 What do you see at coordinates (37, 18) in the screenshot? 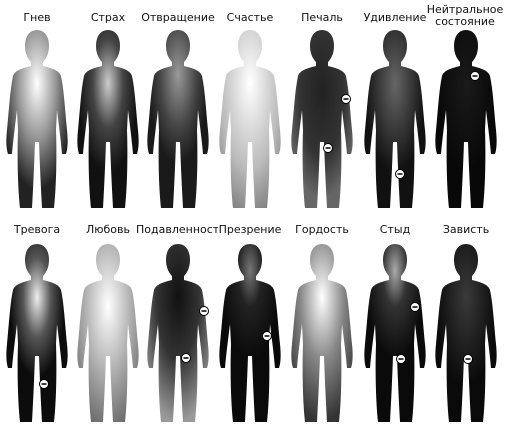
I see `emotion-label: Гнев` at bounding box center [37, 18].